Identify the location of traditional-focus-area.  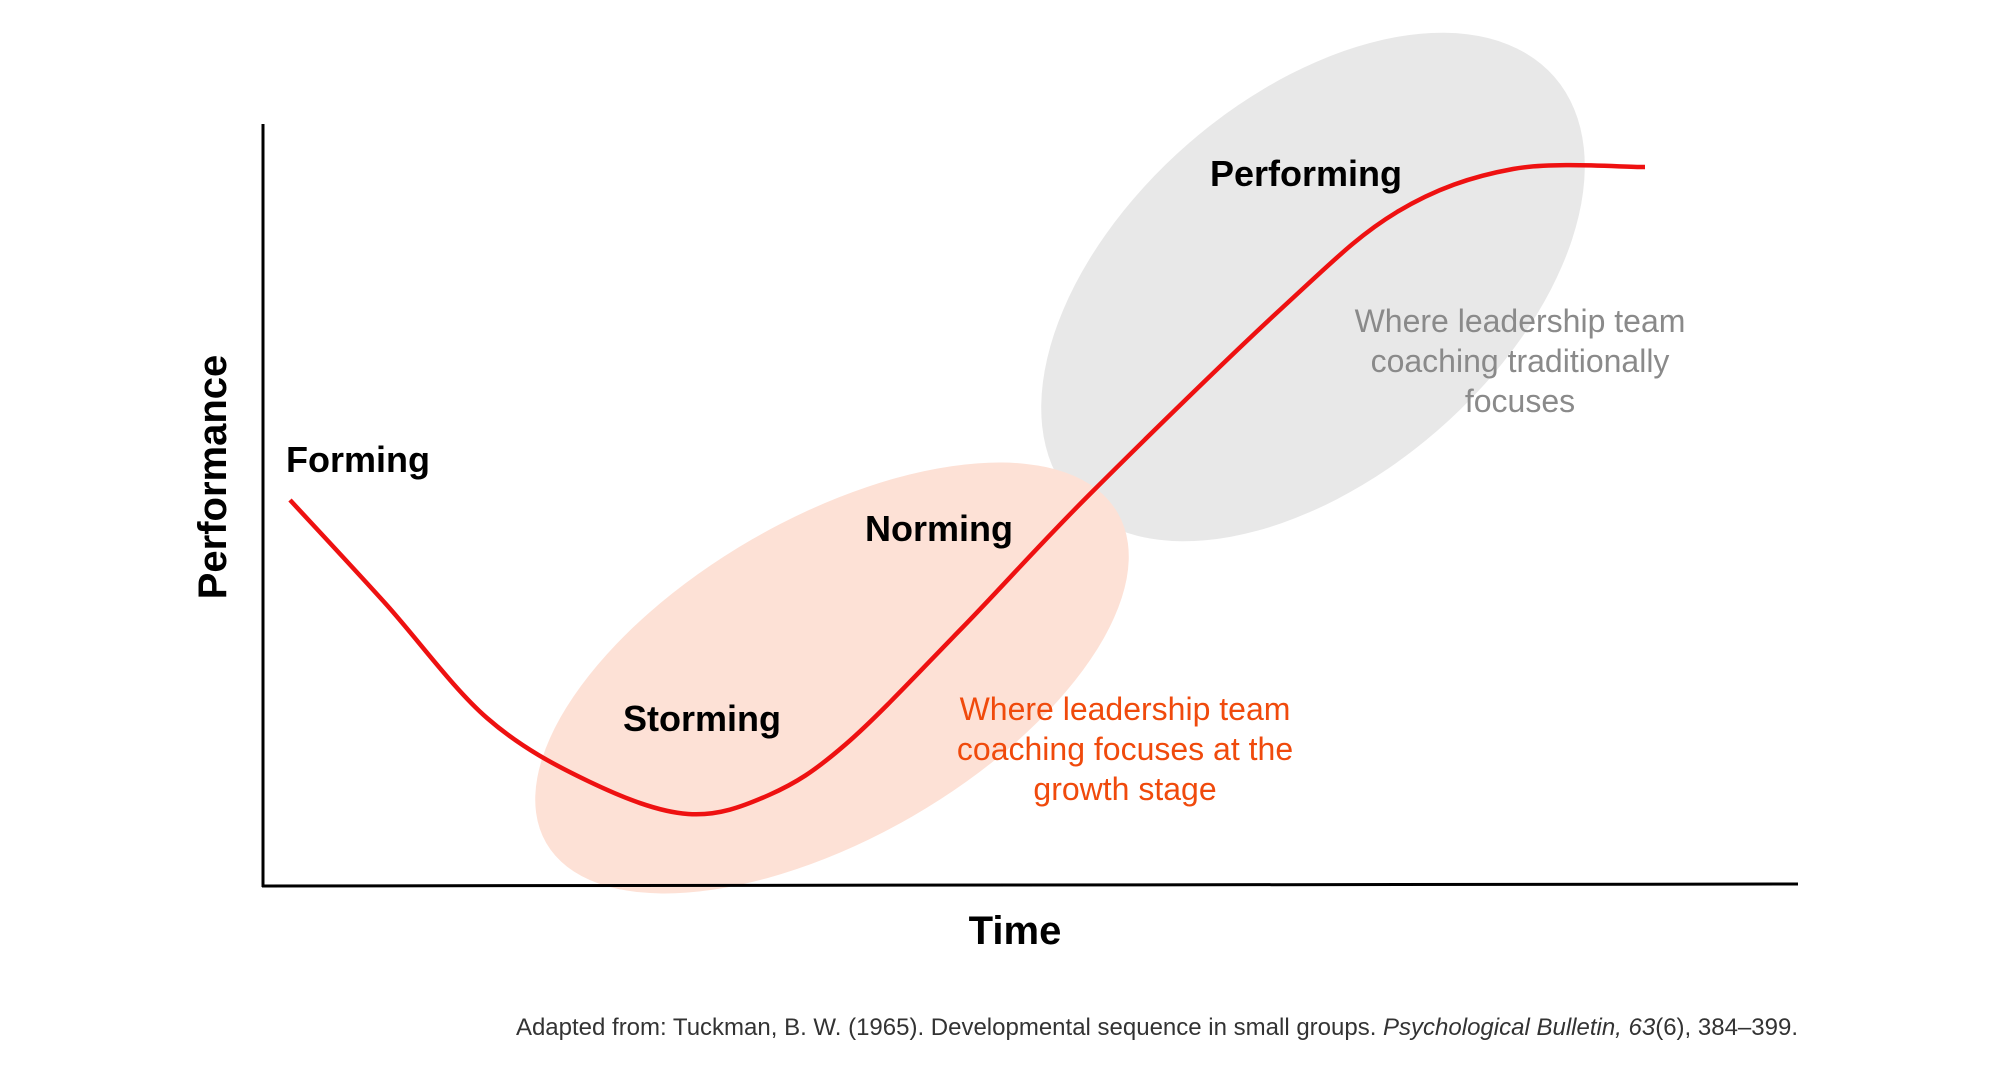
(1313, 287).